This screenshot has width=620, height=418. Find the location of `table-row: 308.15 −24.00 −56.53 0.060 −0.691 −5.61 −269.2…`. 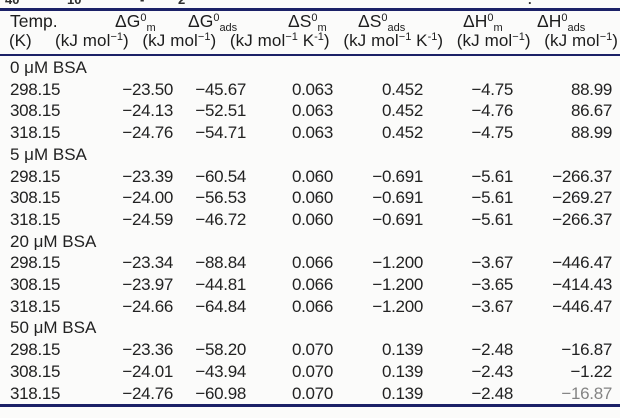

table-row: 308.15 −24.00 −56.53 0.060 −0.691 −5.61 −269.2… is located at coordinates (310, 198).